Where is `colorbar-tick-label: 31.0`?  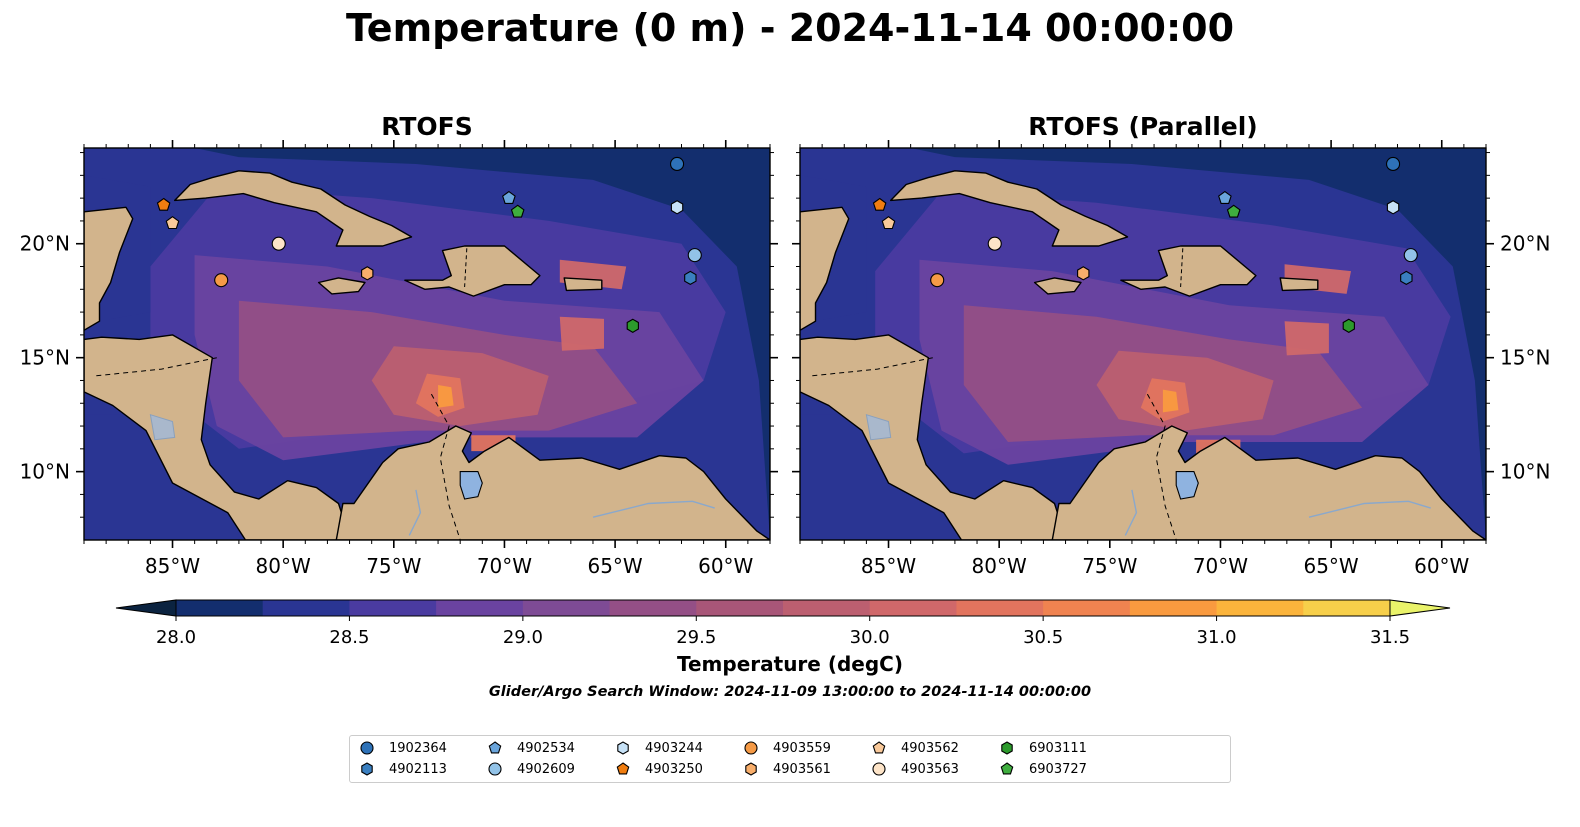
colorbar-tick-label: 31.0 is located at coordinates (1217, 637).